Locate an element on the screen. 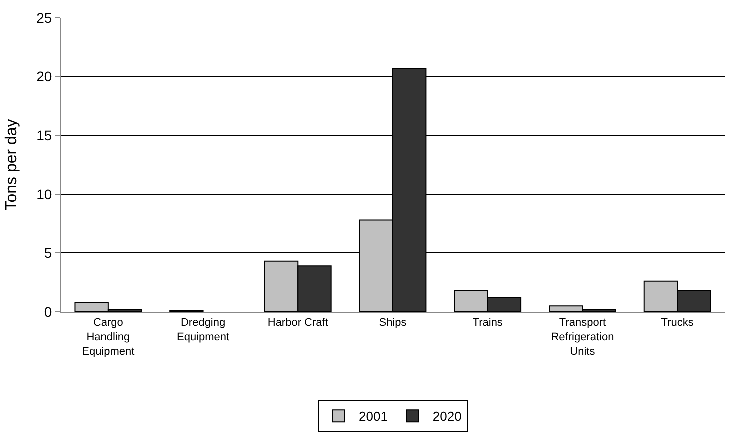 This screenshot has width=735, height=442. x-tick-label: Ships is located at coordinates (393, 323).